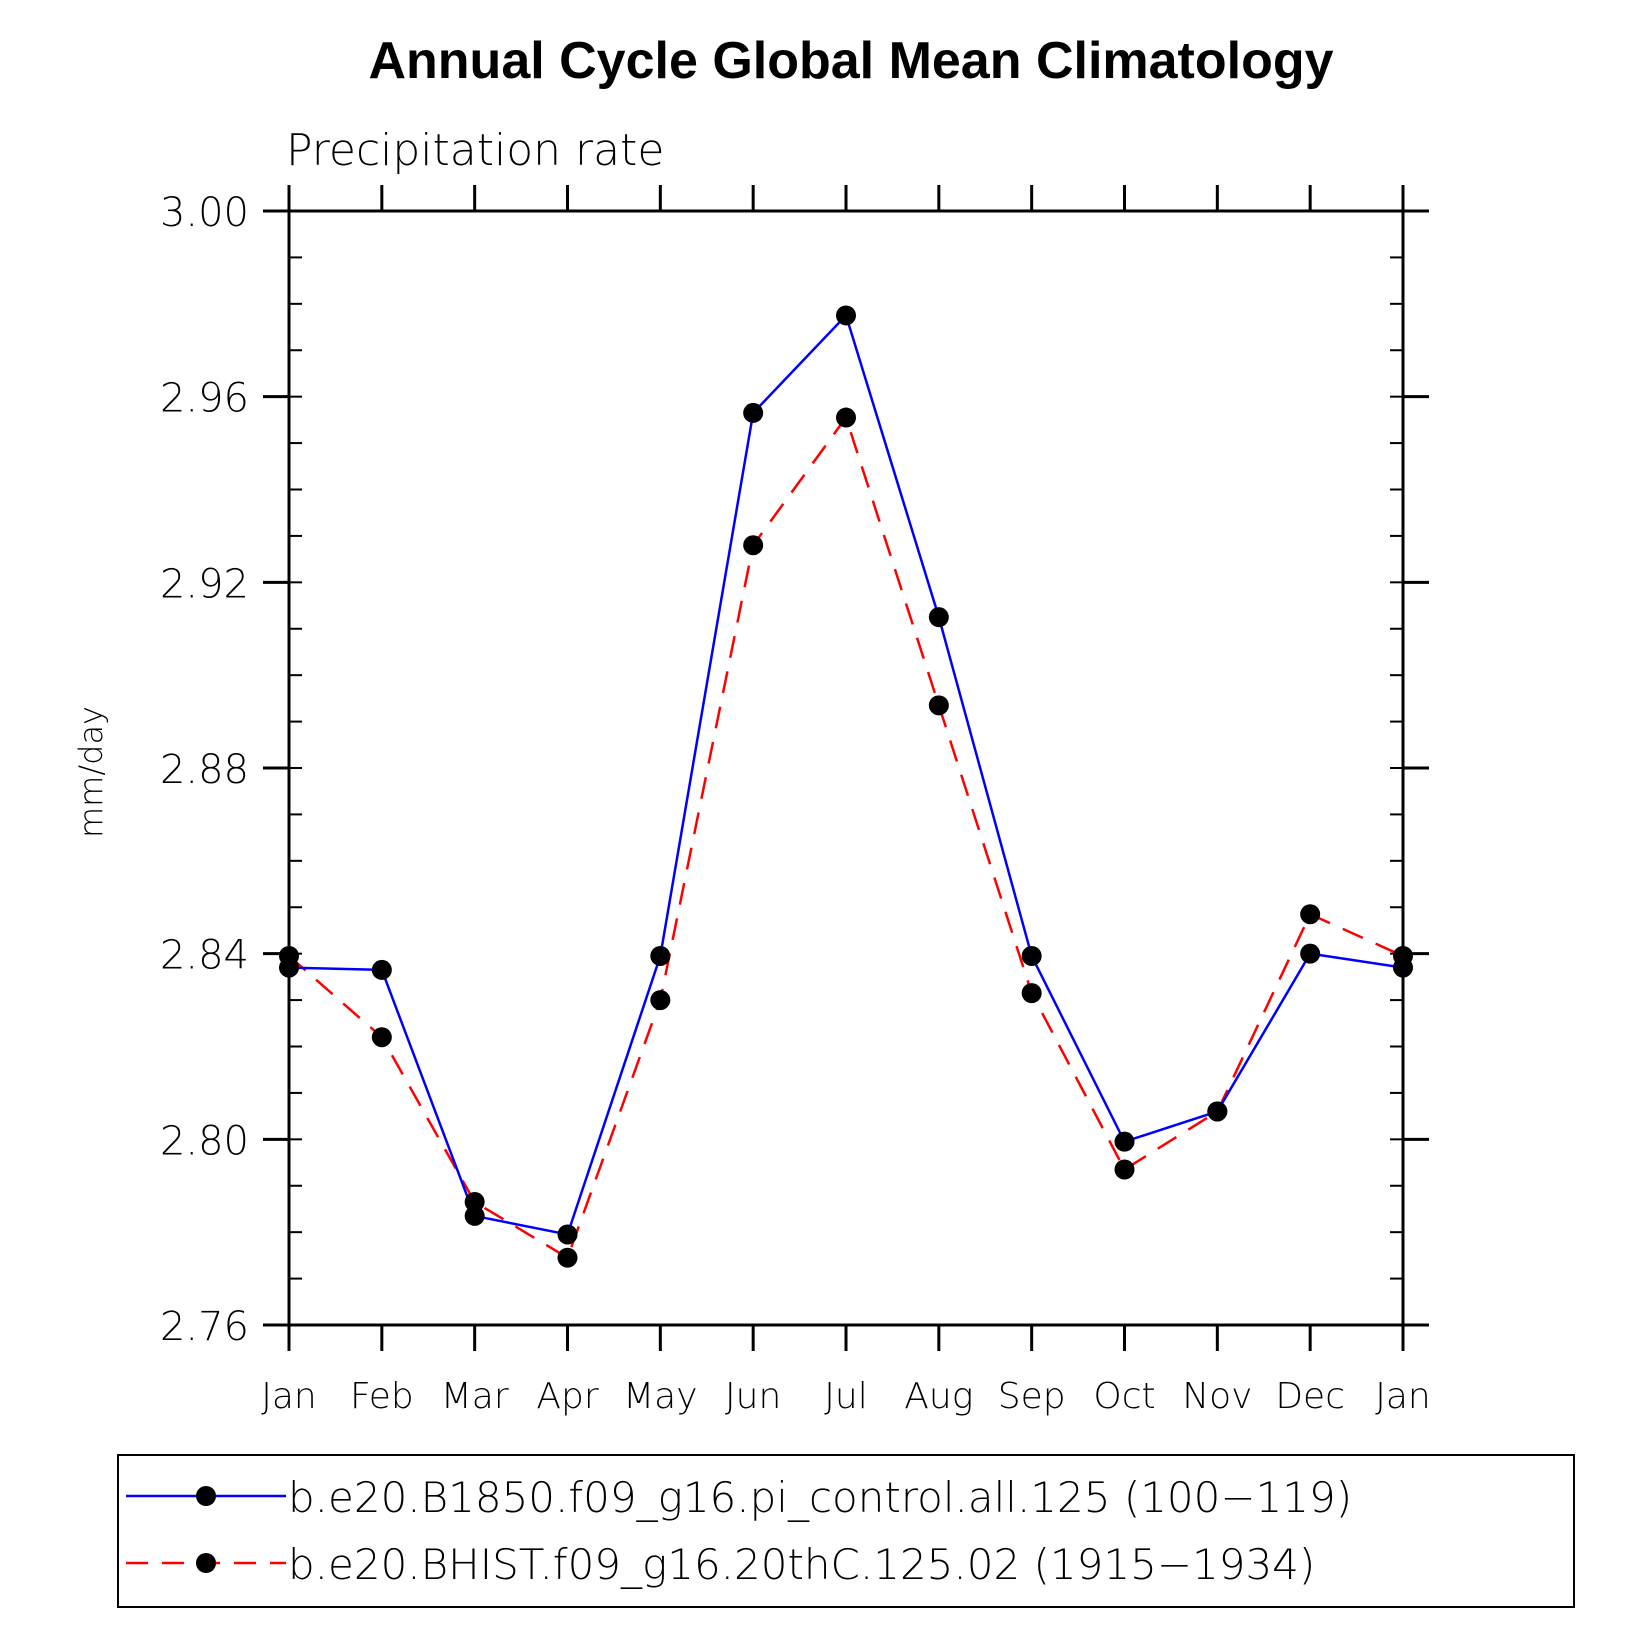 The width and height of the screenshot is (1630, 1630). Describe the element at coordinates (660, 1396) in the screenshot. I see `x-tick-label: May` at that location.